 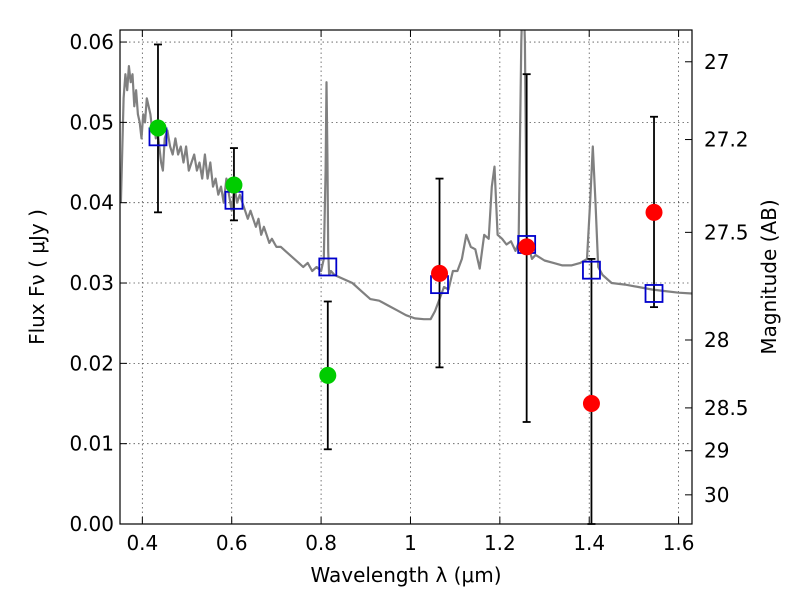 What do you see at coordinates (500, 543) in the screenshot?
I see `x-tick-label: 1.2` at bounding box center [500, 543].